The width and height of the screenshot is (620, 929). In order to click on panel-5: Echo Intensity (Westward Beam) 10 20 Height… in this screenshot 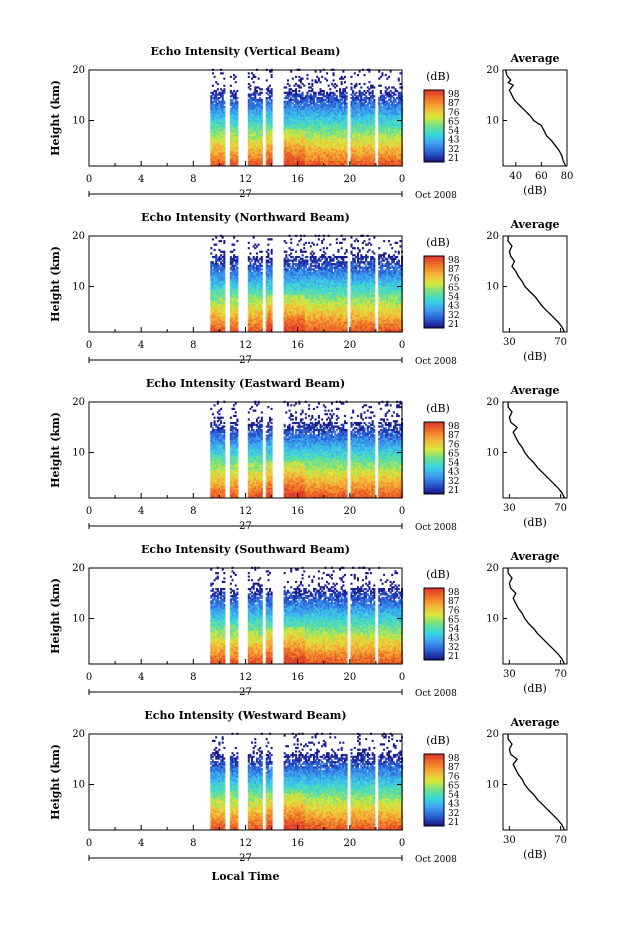, I will do `click(308, 787)`.